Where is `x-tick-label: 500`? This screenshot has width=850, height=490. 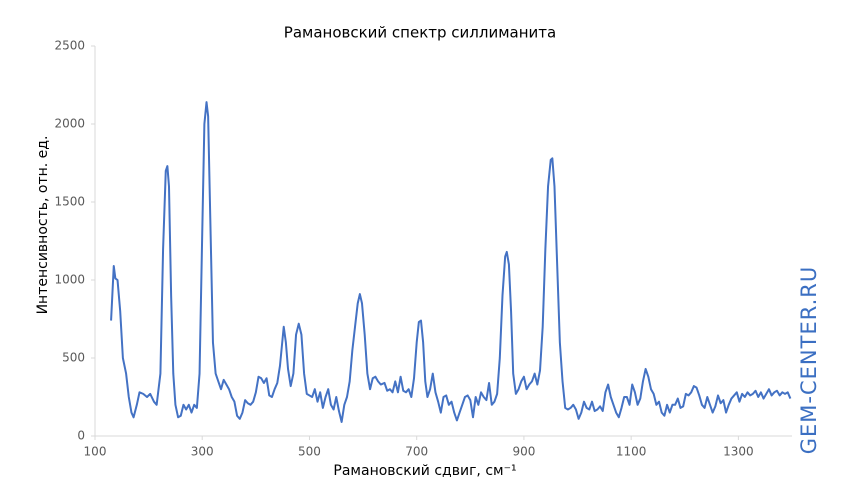 x-tick-label: 500 is located at coordinates (309, 452).